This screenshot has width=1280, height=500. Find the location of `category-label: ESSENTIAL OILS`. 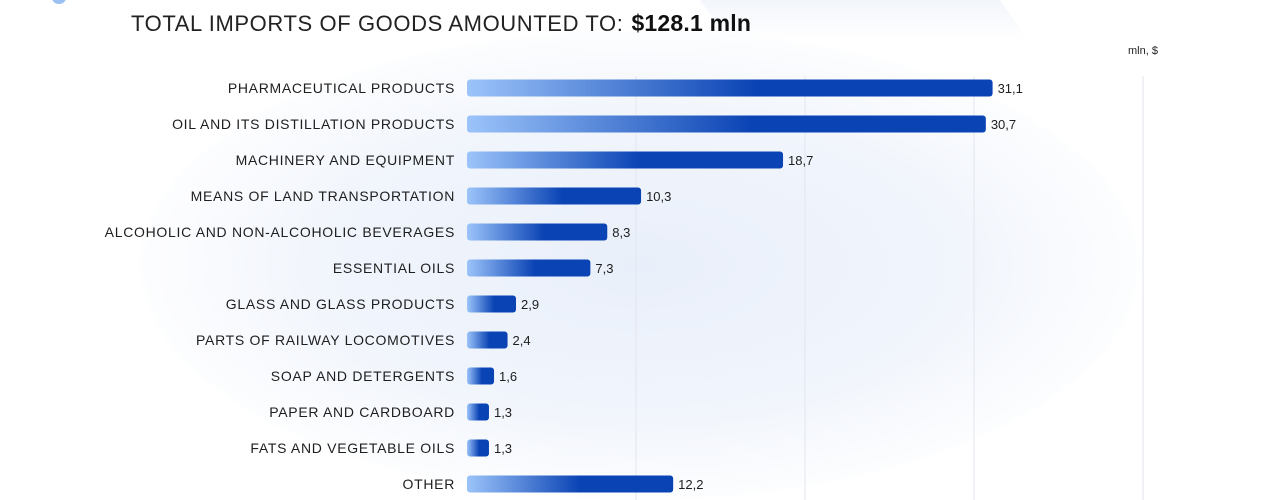

category-label: ESSENTIAL OILS is located at coordinates (394, 268).